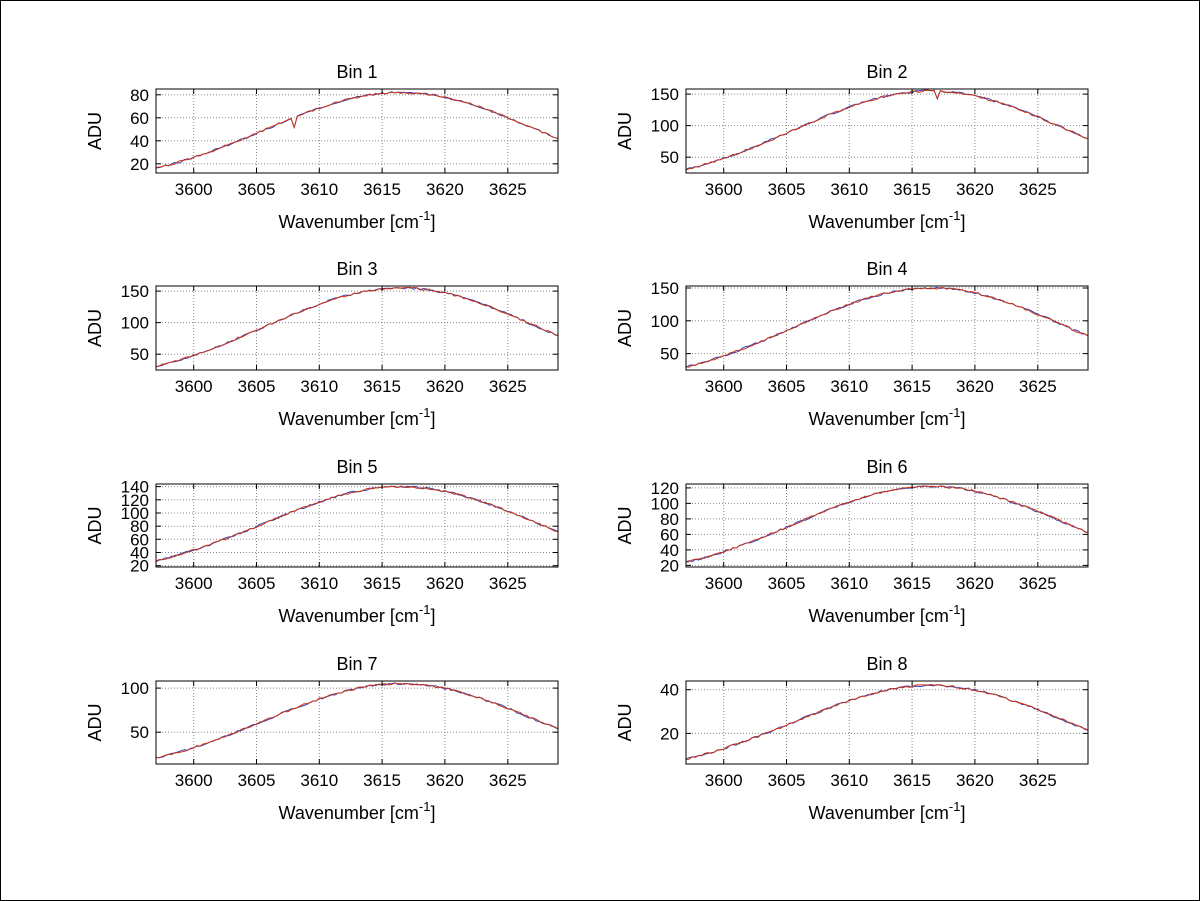  What do you see at coordinates (356, 664) in the screenshot?
I see `chart-title: Bin 7` at bounding box center [356, 664].